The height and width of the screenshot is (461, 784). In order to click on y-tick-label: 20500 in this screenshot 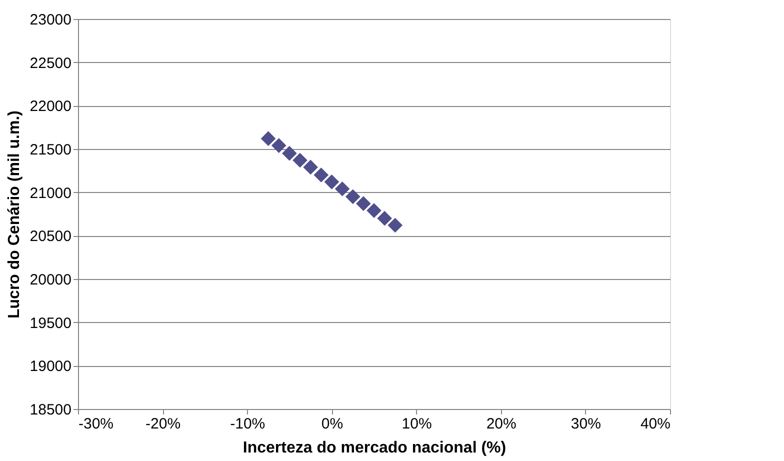, I will do `click(51, 237)`.